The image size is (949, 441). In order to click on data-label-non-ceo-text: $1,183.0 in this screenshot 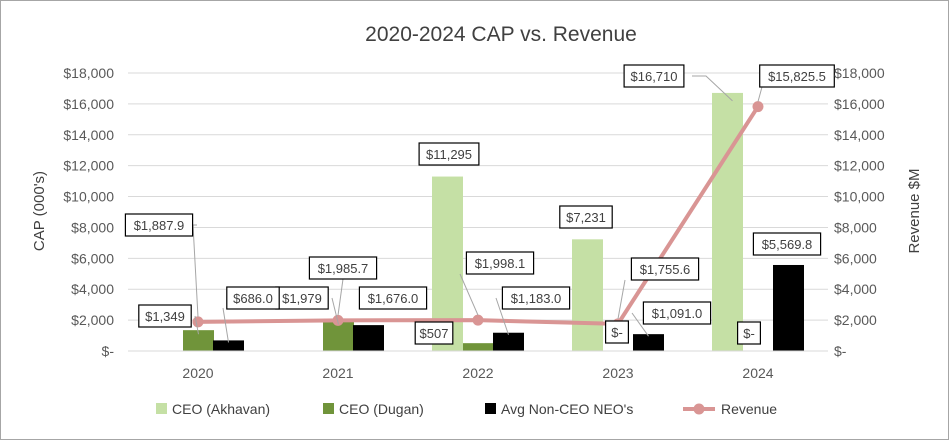, I will do `click(536, 298)`.